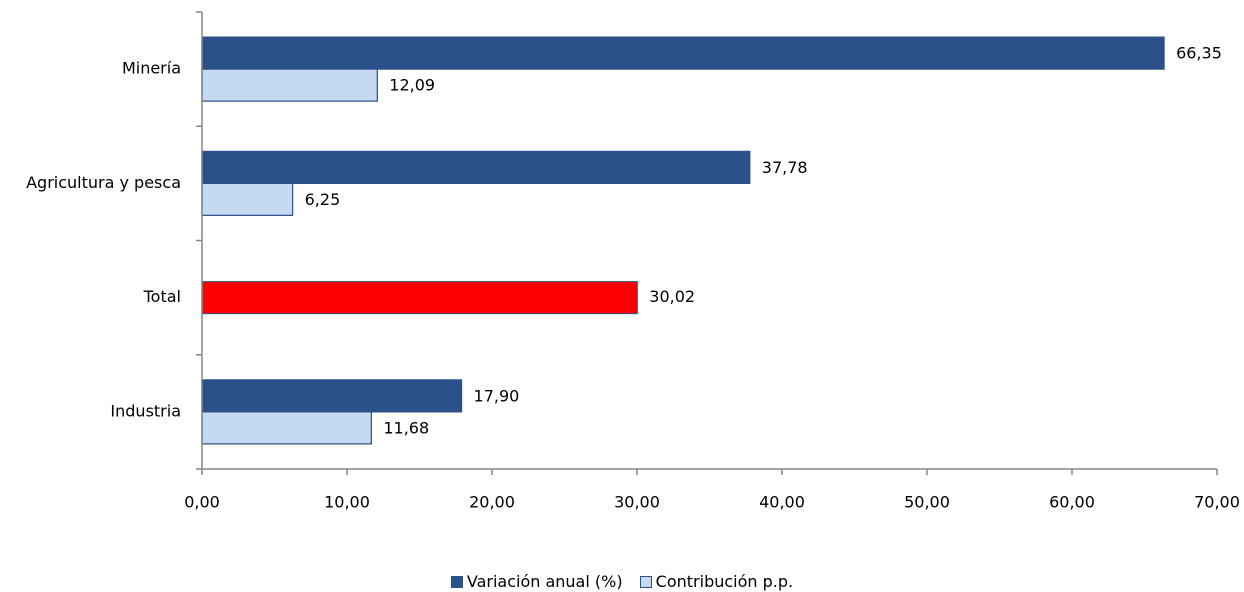 The image size is (1244, 592). I want to click on data-label-agricultura-y-pesca-series-0: 37,78, so click(785, 167).